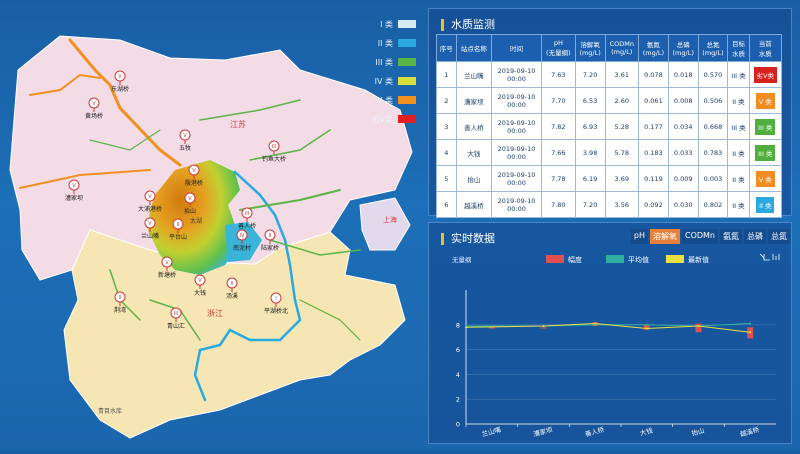 The image size is (800, 454). Describe the element at coordinates (713, 126) in the screenshot. I see `cell-tn: 0.668` at that location.